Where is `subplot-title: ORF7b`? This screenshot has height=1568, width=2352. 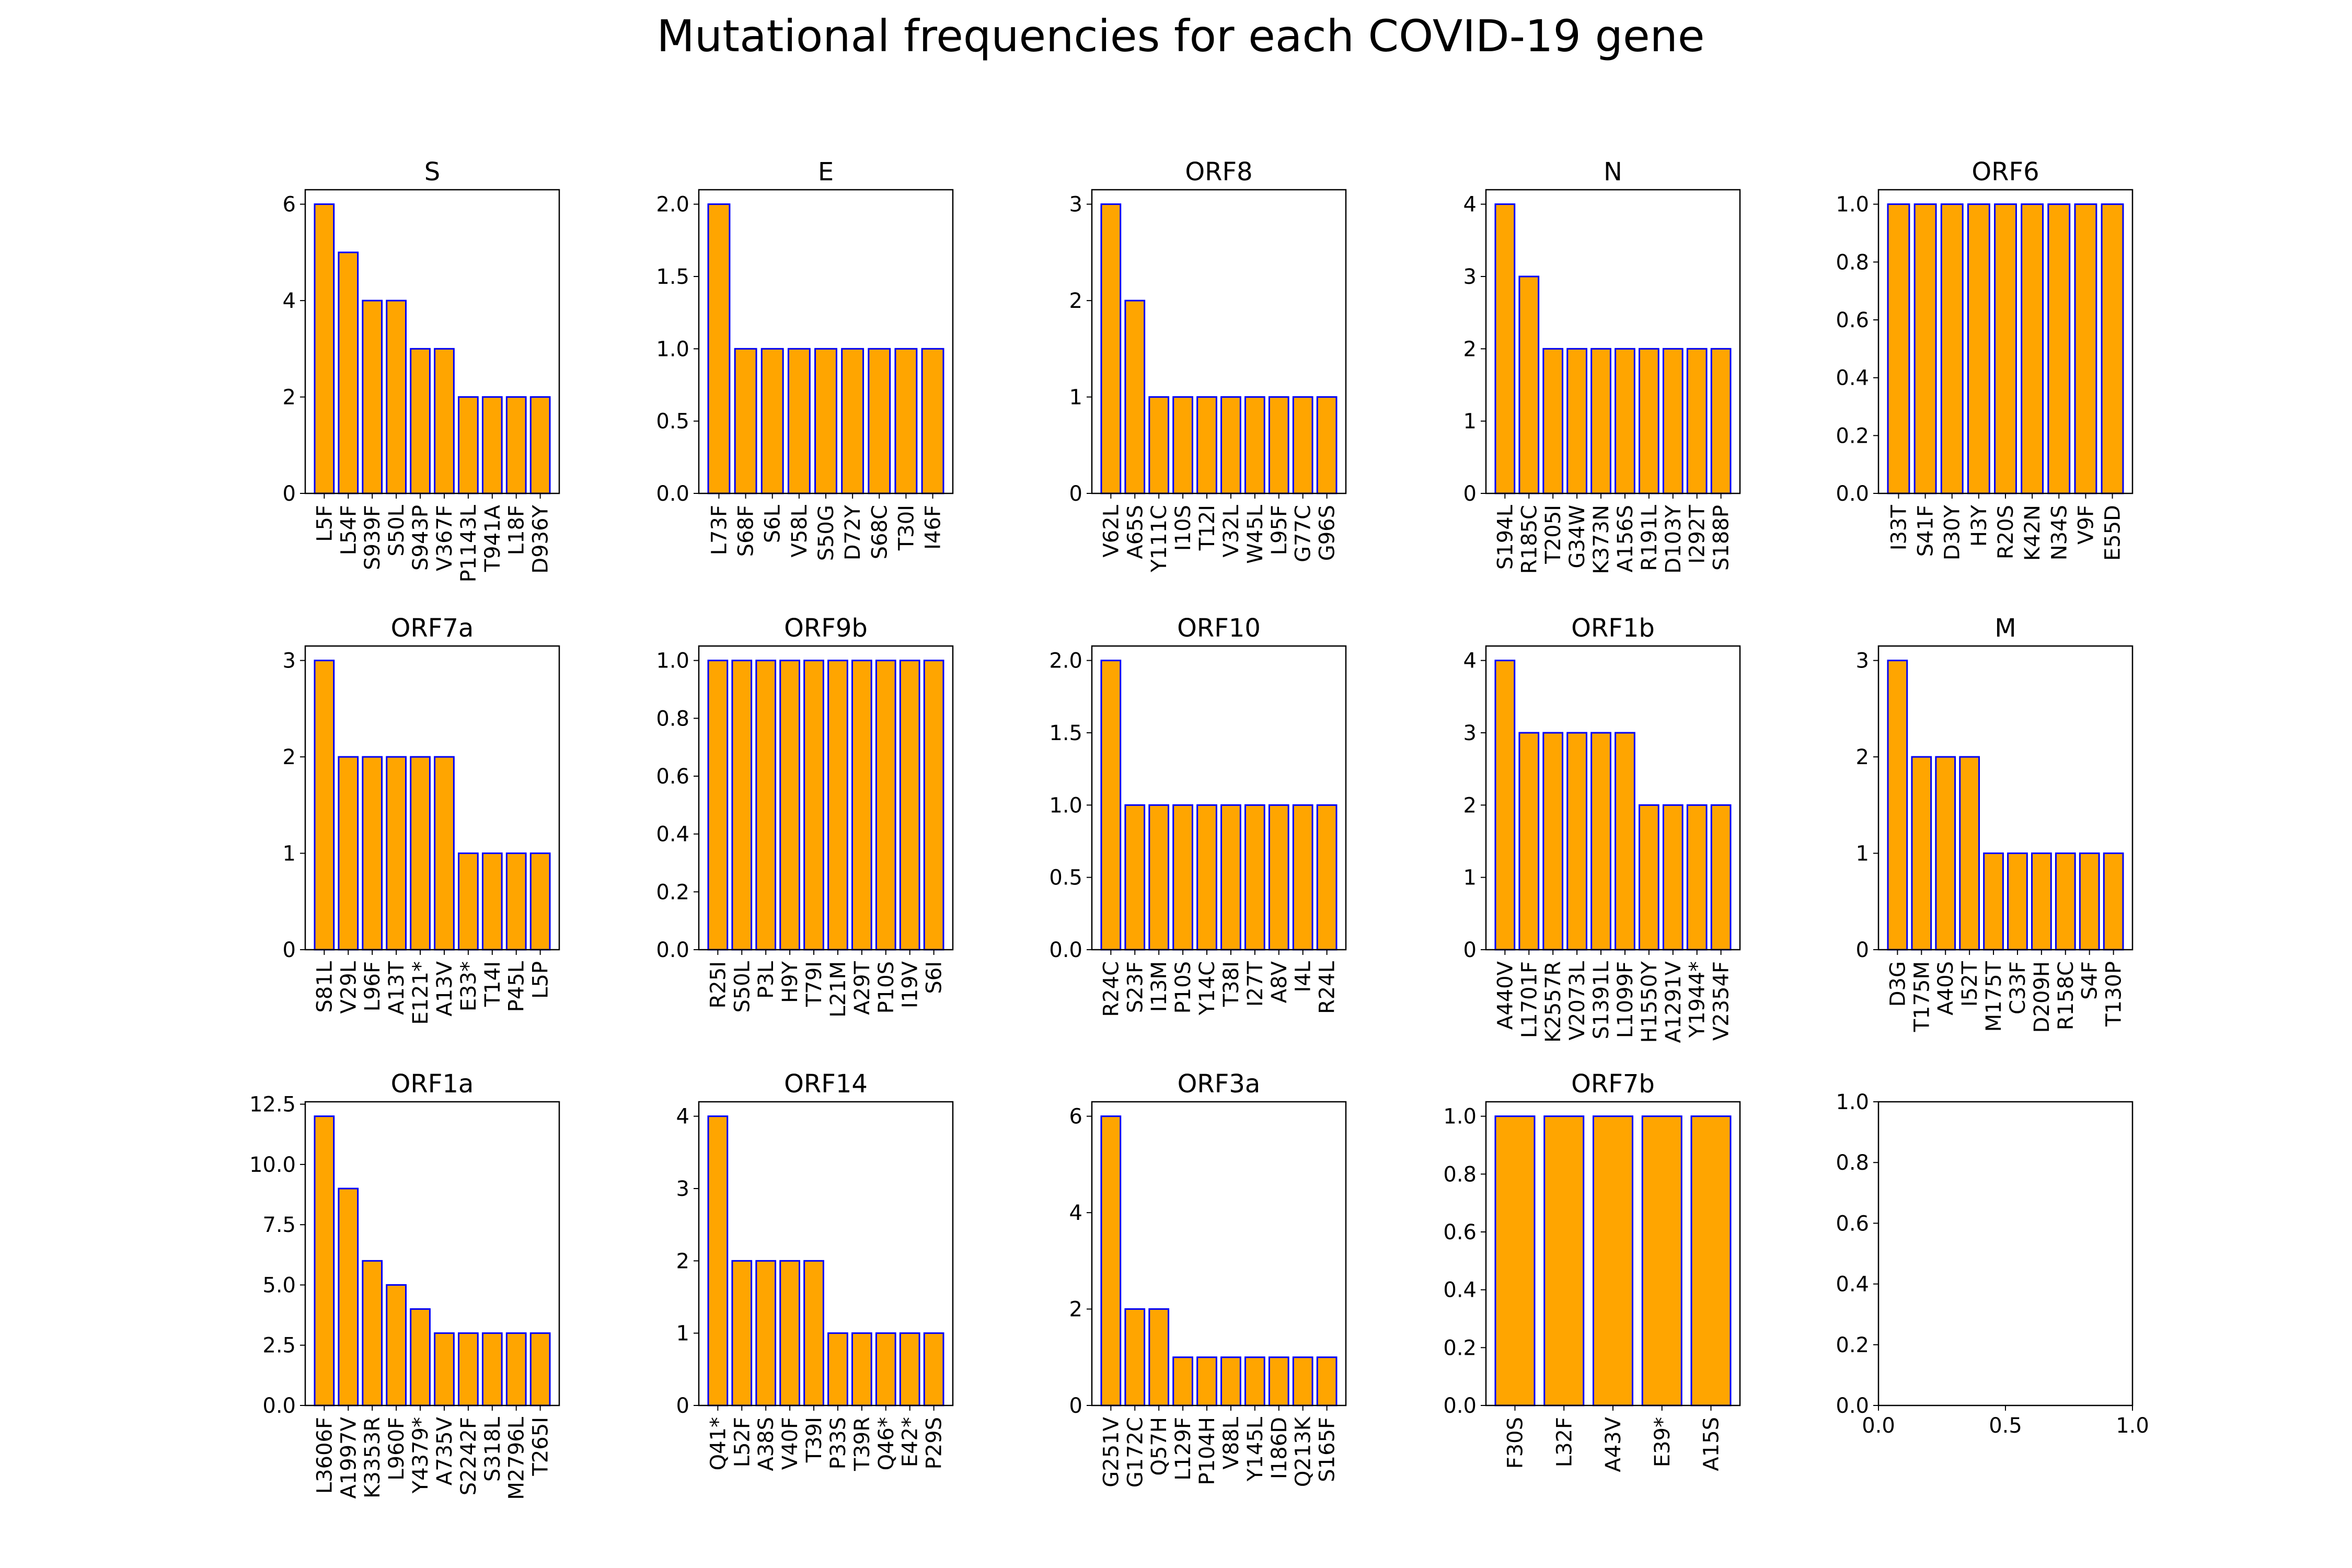 subplot-title: ORF7b is located at coordinates (1613, 1084).